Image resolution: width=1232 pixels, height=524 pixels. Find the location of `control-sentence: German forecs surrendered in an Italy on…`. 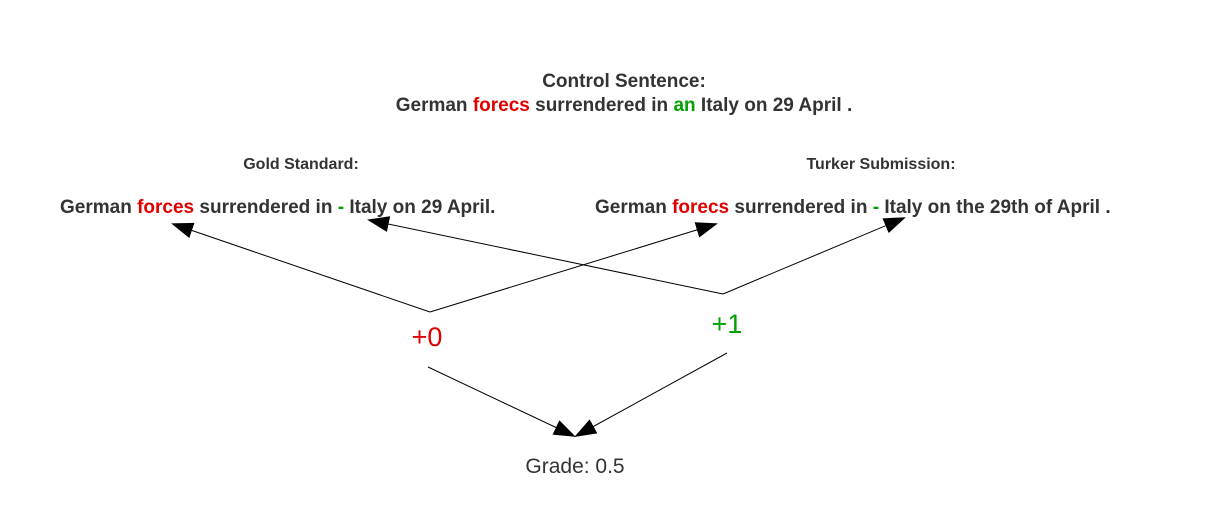

control-sentence: German forecs surrendered in an Italy on… is located at coordinates (624, 106).